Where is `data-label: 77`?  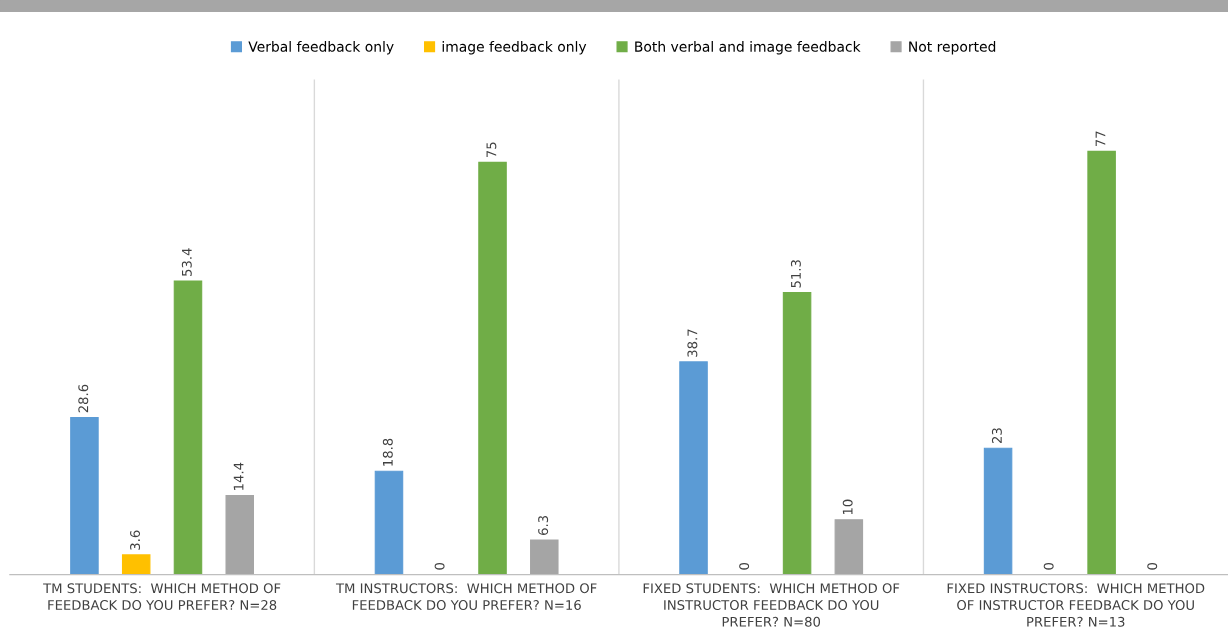
data-label: 77 is located at coordinates (1100, 139).